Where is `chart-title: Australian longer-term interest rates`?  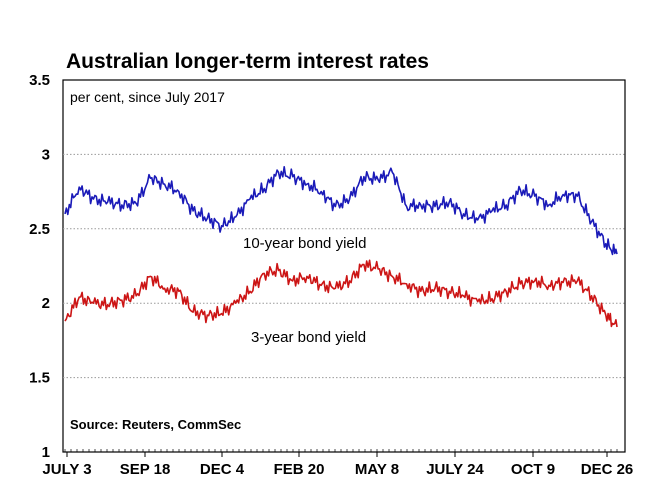 chart-title: Australian longer-term interest rates is located at coordinates (247, 61).